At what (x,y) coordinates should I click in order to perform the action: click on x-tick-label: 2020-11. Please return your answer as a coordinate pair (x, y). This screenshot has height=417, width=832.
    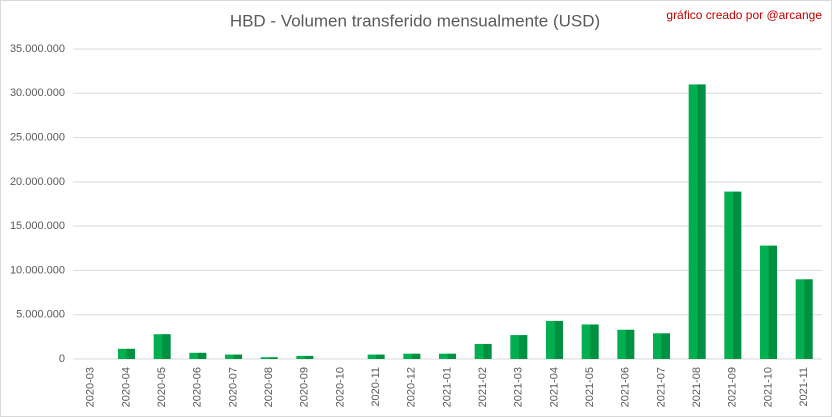
    Looking at the image, I should click on (376, 387).